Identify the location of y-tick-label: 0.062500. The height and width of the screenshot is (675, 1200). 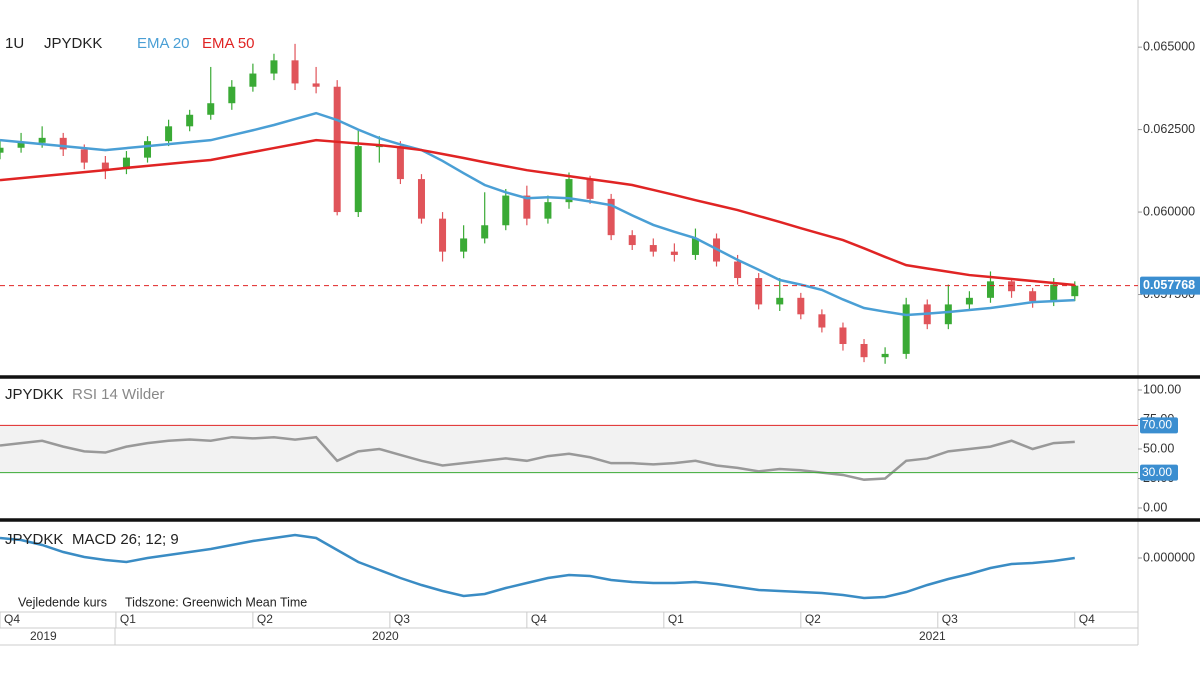
(1169, 129).